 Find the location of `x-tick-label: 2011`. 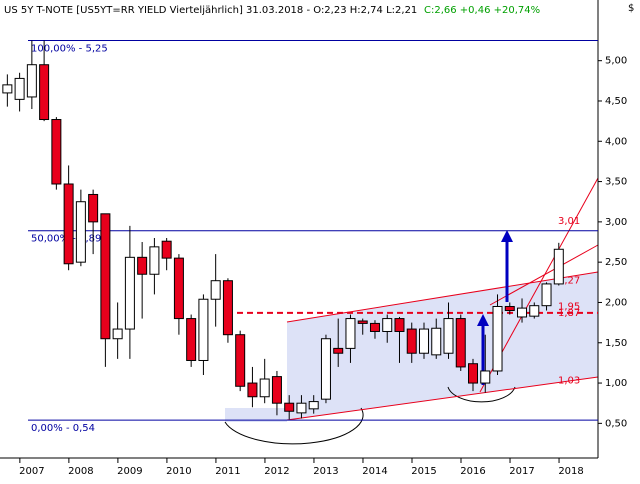

x-tick-label: 2011 is located at coordinates (227, 471).